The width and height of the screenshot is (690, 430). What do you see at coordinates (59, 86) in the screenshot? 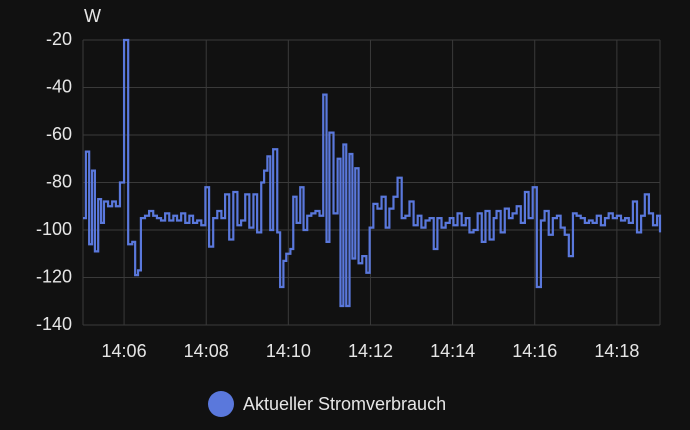
I see `y-tick-label: -40` at bounding box center [59, 86].